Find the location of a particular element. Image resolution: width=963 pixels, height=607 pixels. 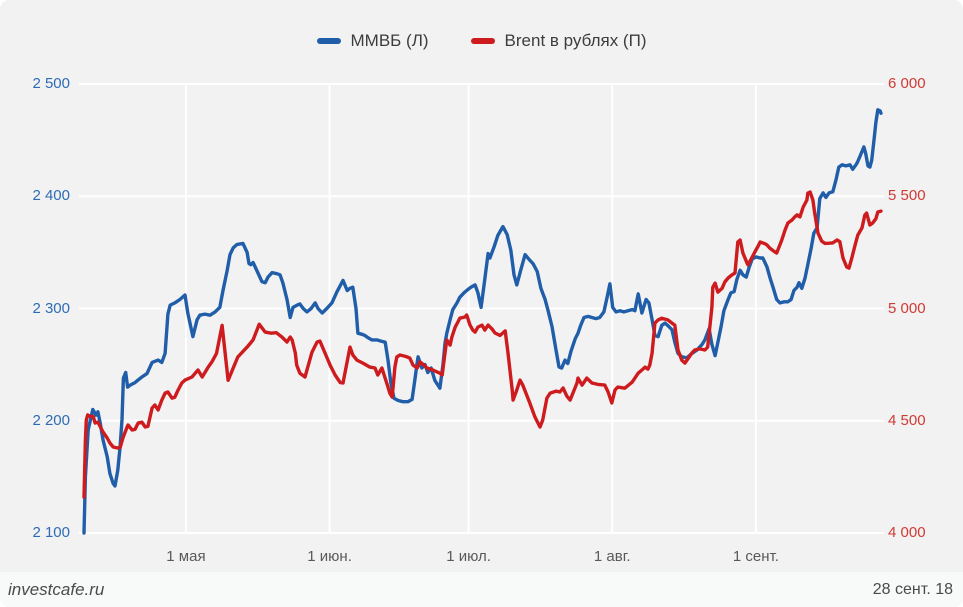

x-axis-label: 1 сент. is located at coordinates (755, 556).